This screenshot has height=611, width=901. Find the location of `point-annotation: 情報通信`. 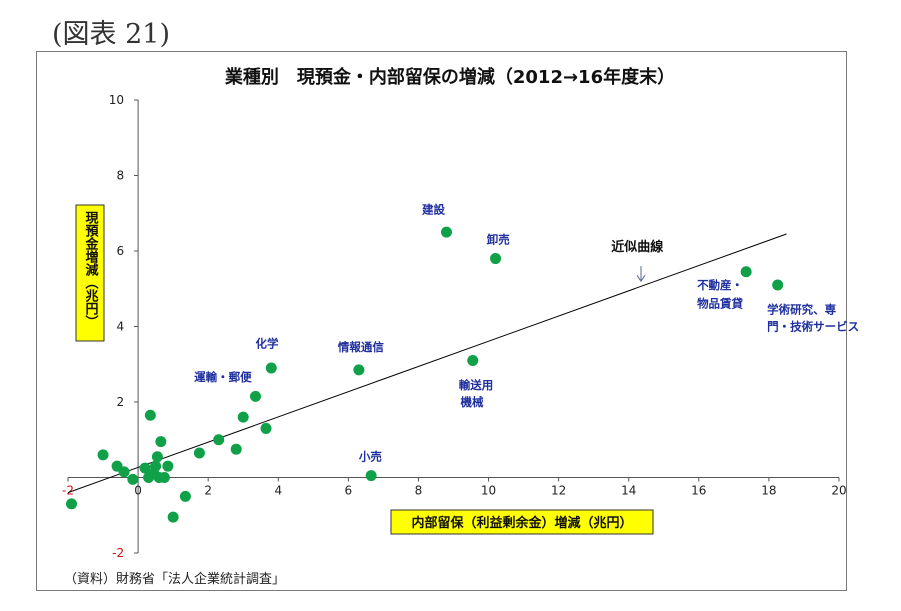

point-annotation: 情報通信 is located at coordinates (360, 347).